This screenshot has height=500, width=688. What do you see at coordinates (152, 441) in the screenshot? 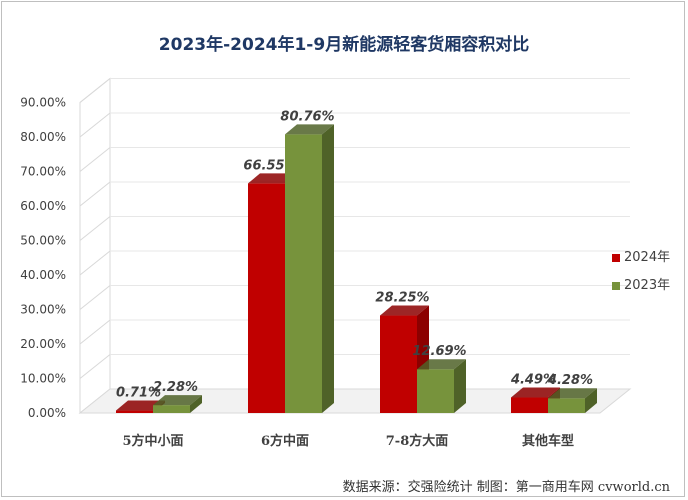
I see `x-tick-label: 5方中小面` at bounding box center [152, 441].